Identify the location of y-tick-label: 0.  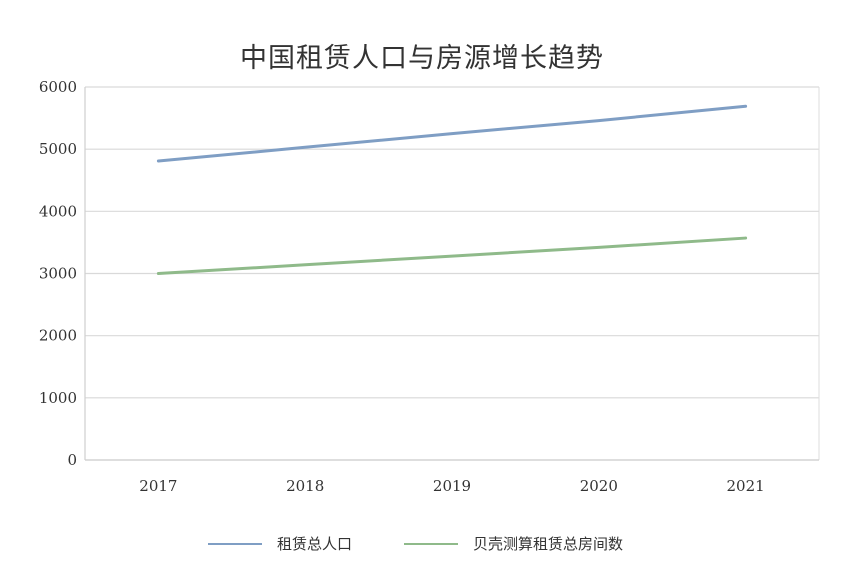
(72, 460).